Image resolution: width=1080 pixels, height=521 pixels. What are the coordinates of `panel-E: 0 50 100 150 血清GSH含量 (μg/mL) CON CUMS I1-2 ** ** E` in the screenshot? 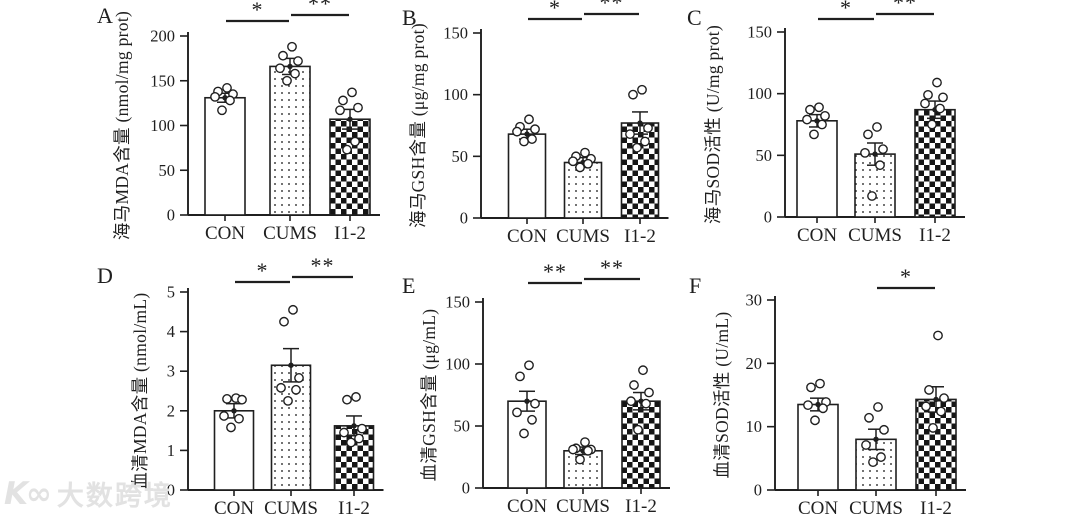 It's located at (536, 386).